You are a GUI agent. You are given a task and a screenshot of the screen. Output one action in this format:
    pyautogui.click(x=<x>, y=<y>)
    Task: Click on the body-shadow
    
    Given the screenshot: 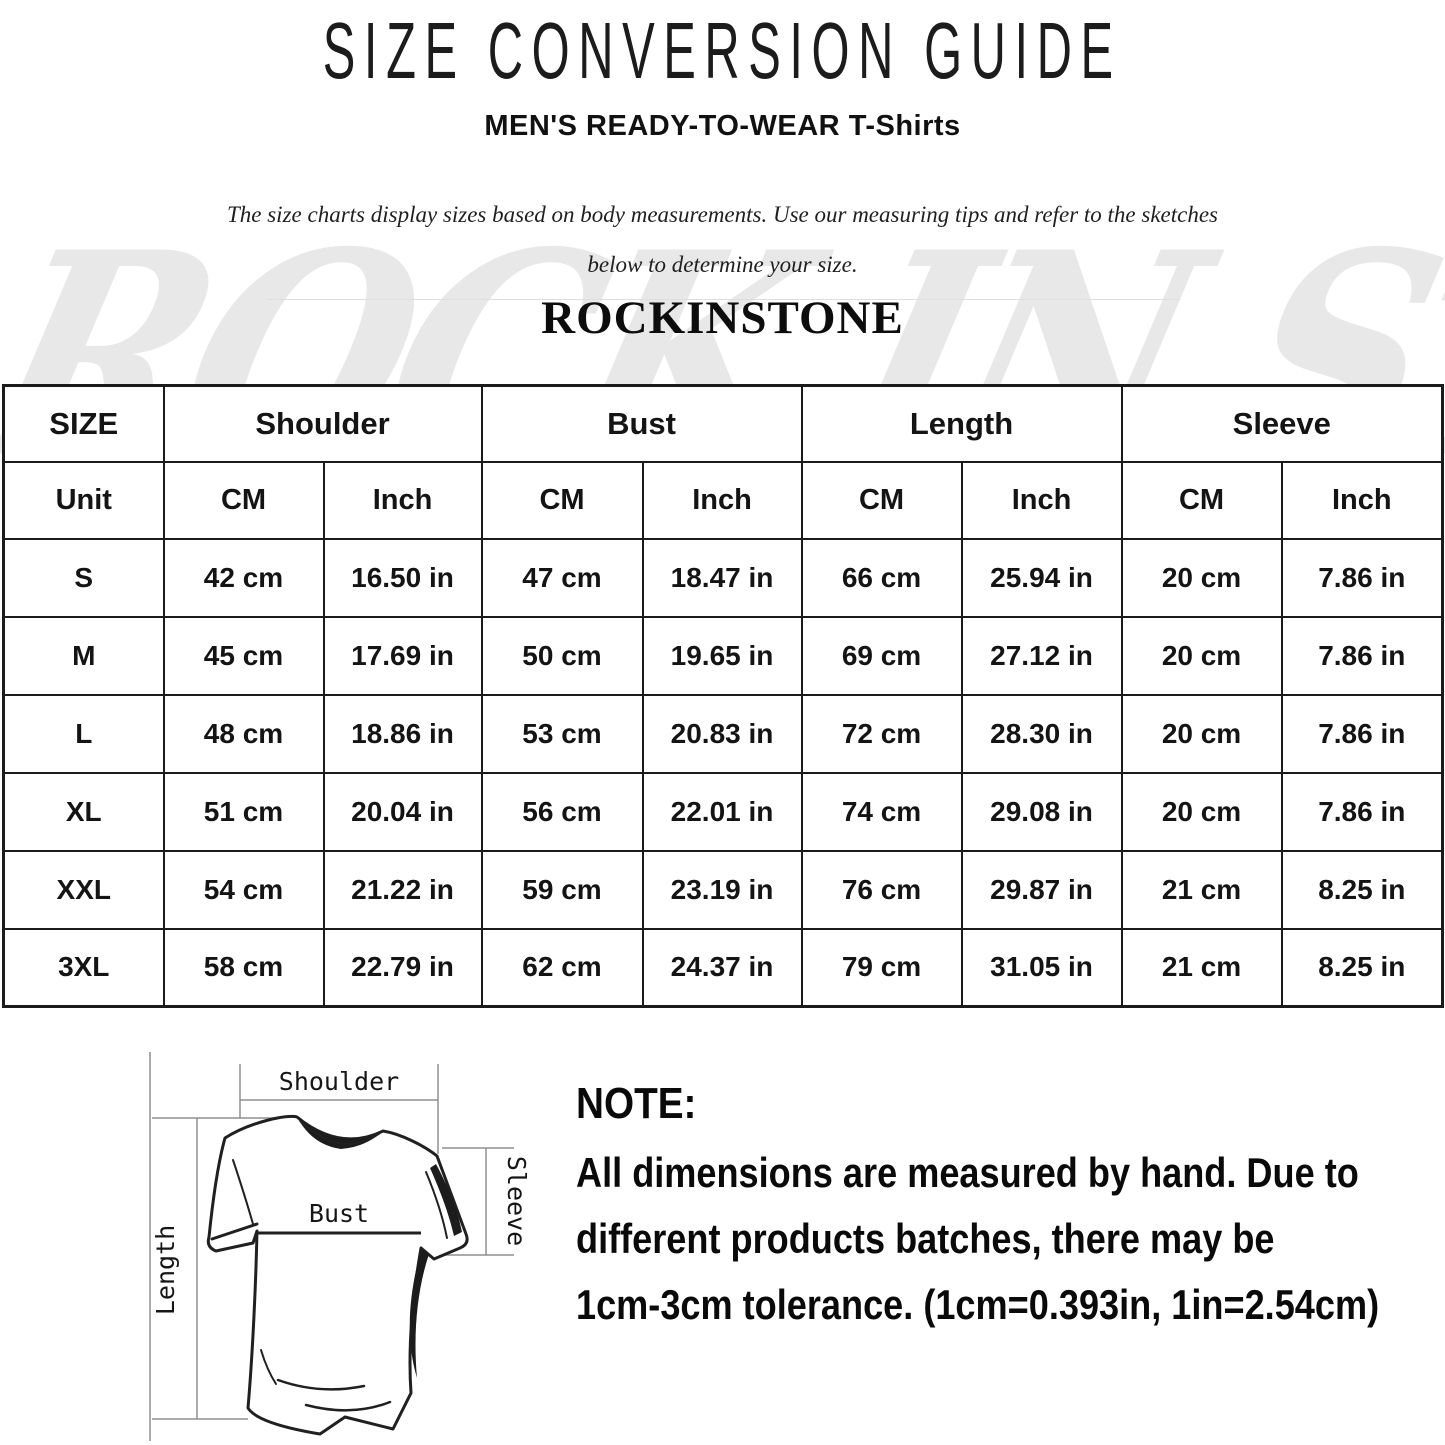 What is the action you would take?
    pyautogui.click(x=419, y=1314)
    